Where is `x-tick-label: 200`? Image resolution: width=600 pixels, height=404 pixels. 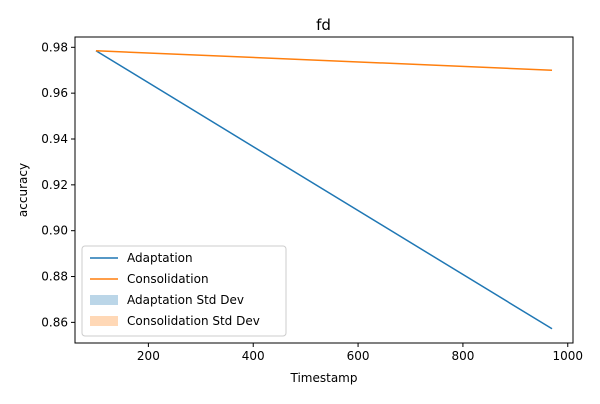 x-tick-label: 200 is located at coordinates (148, 356).